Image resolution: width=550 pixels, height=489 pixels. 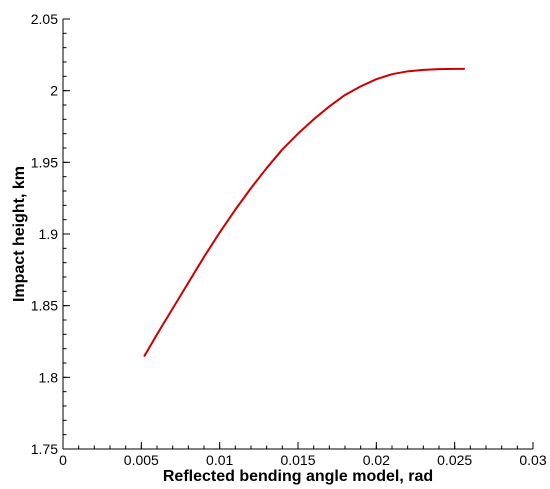 I want to click on y-tick-label: 1.95, so click(x=44, y=162).